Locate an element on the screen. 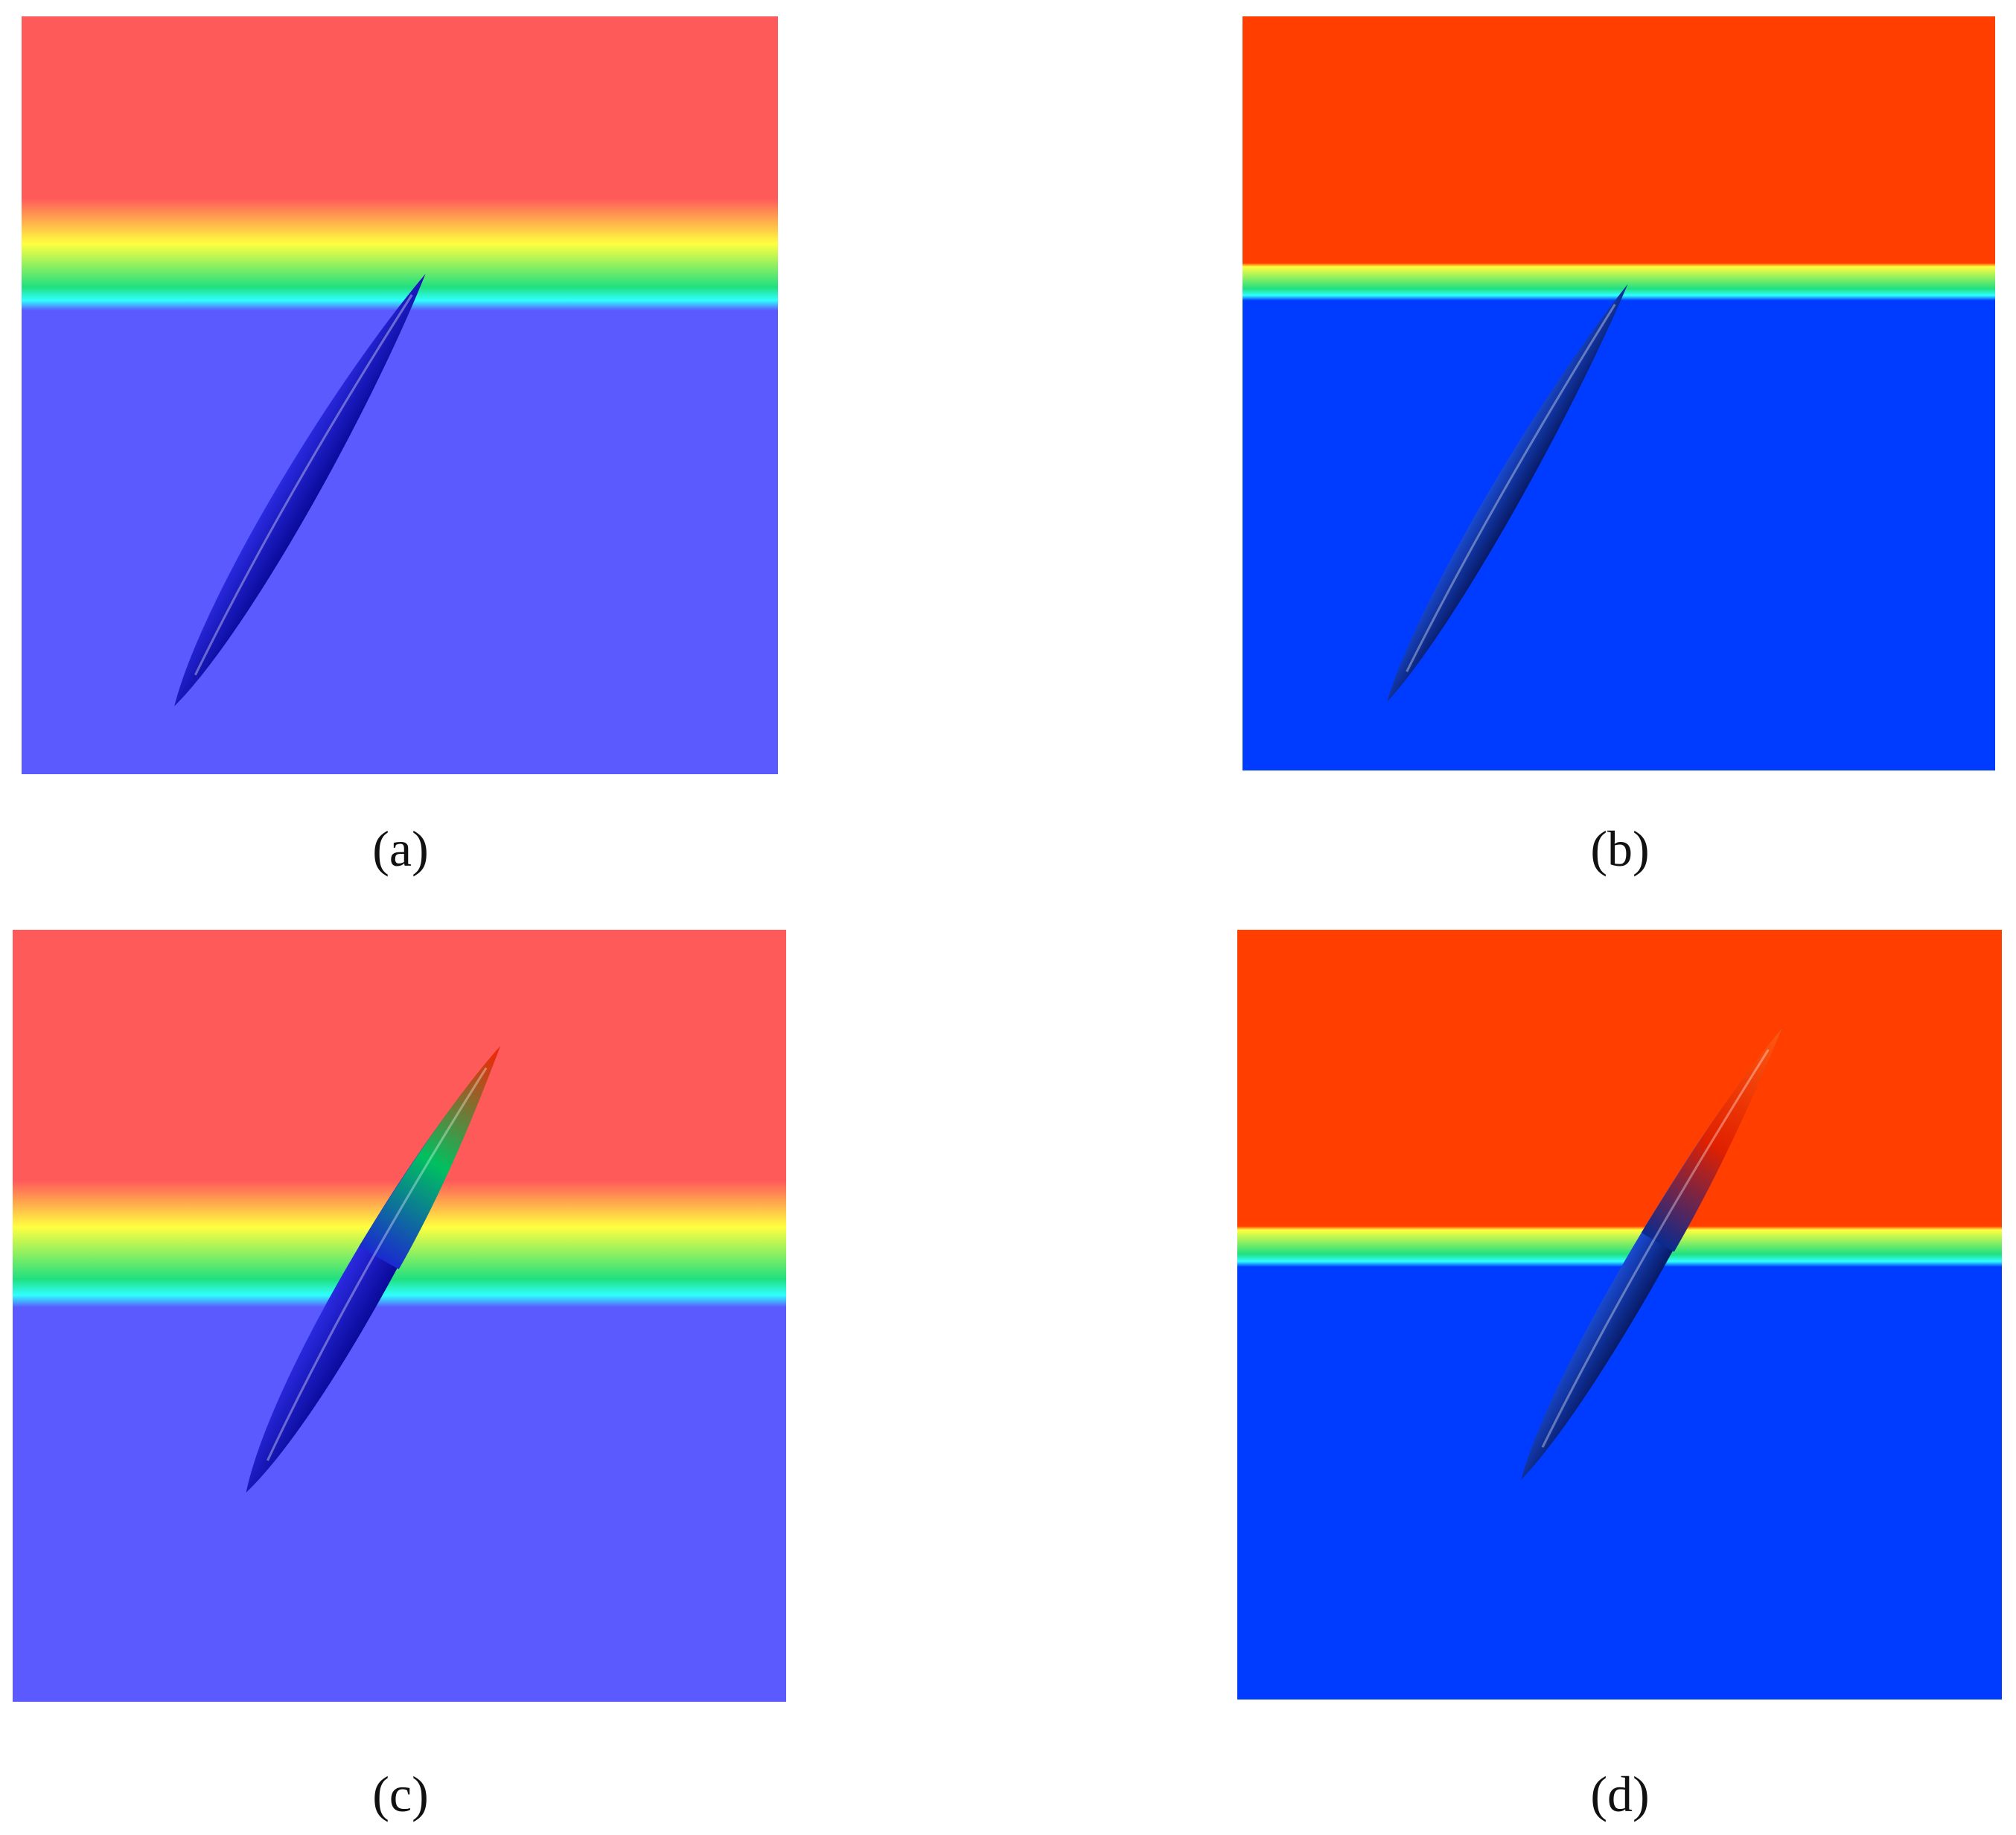 Image resolution: width=2016 pixels, height=1835 pixels. panel-label: (d) is located at coordinates (1620, 1794).